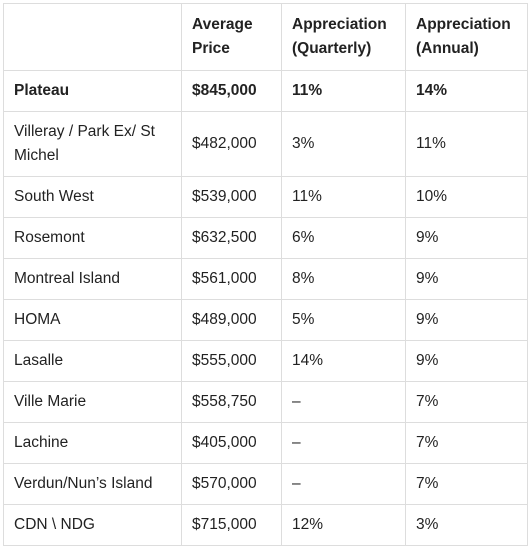 Image resolution: width=532 pixels, height=546 pixels. What do you see at coordinates (92, 320) in the screenshot?
I see `area-cell: HOMA` at bounding box center [92, 320].